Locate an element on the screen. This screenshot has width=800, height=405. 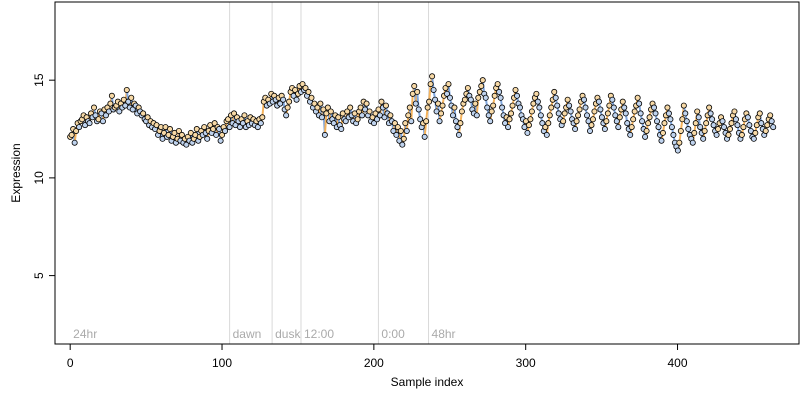
series-segment is located at coordinates (325, 124).